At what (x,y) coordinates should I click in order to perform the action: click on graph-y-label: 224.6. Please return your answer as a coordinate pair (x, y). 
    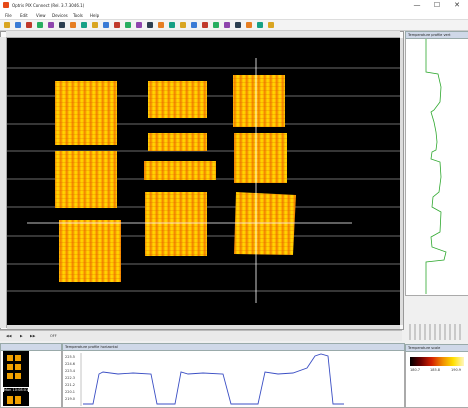
    Looking at the image, I should click on (70, 364).